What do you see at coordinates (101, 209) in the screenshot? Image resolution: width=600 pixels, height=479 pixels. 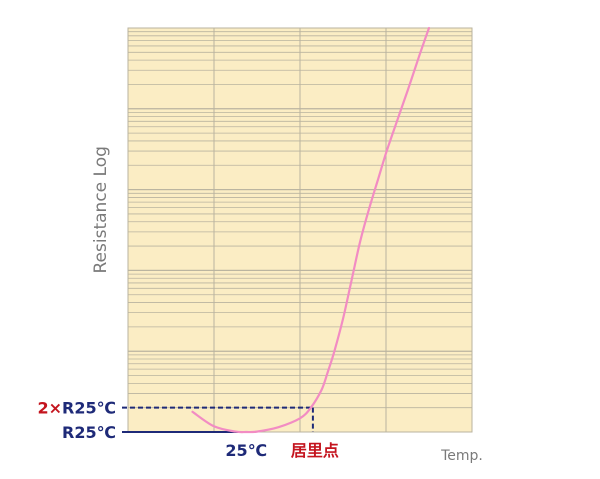 I see `y-axis-label: Resistance Log` at bounding box center [101, 209].